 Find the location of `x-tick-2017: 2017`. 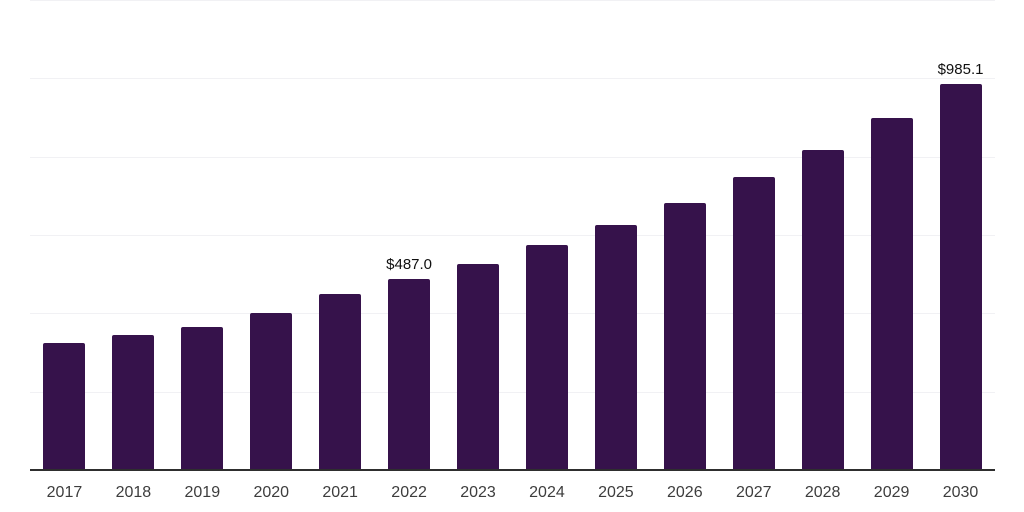

x-tick-2017: 2017 is located at coordinates (64, 492).